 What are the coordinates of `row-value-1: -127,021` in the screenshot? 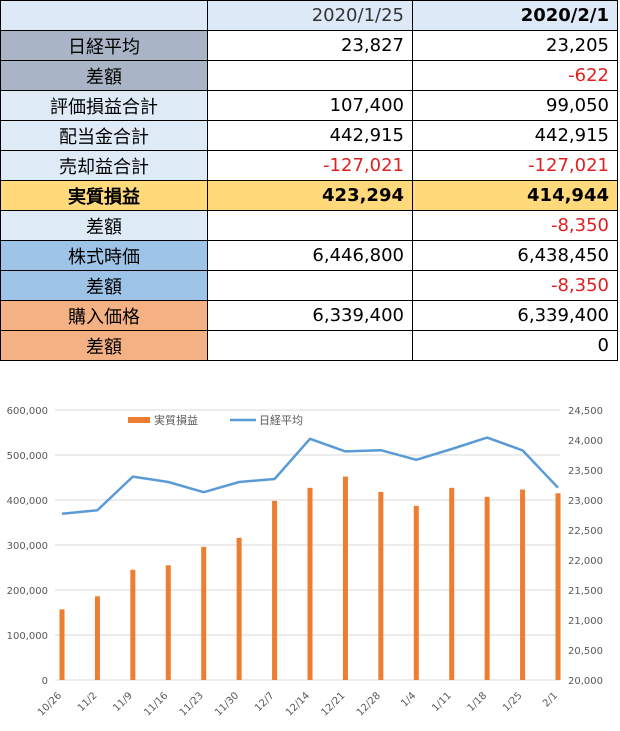 It's located at (310, 165).